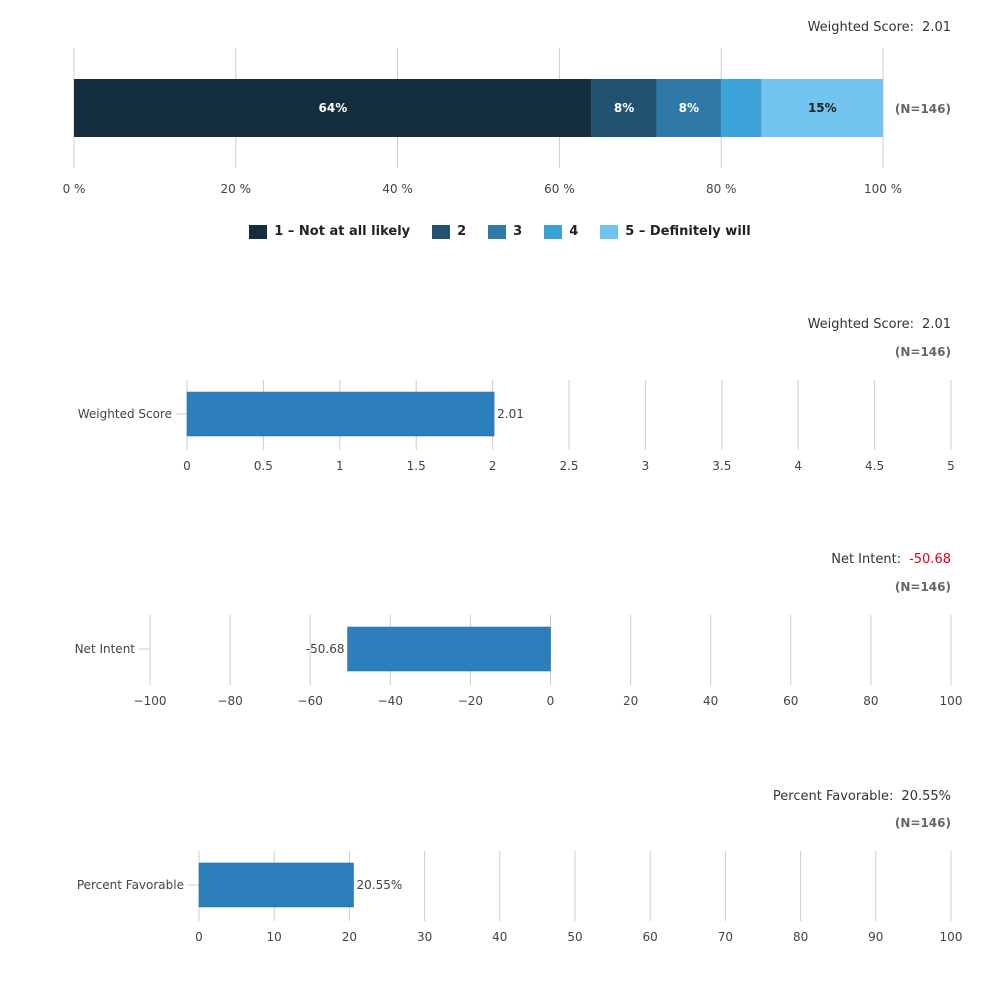 Image resolution: width=1000 pixels, height=981 pixels. What do you see at coordinates (462, 231) in the screenshot?
I see `legend-label: 2` at bounding box center [462, 231].